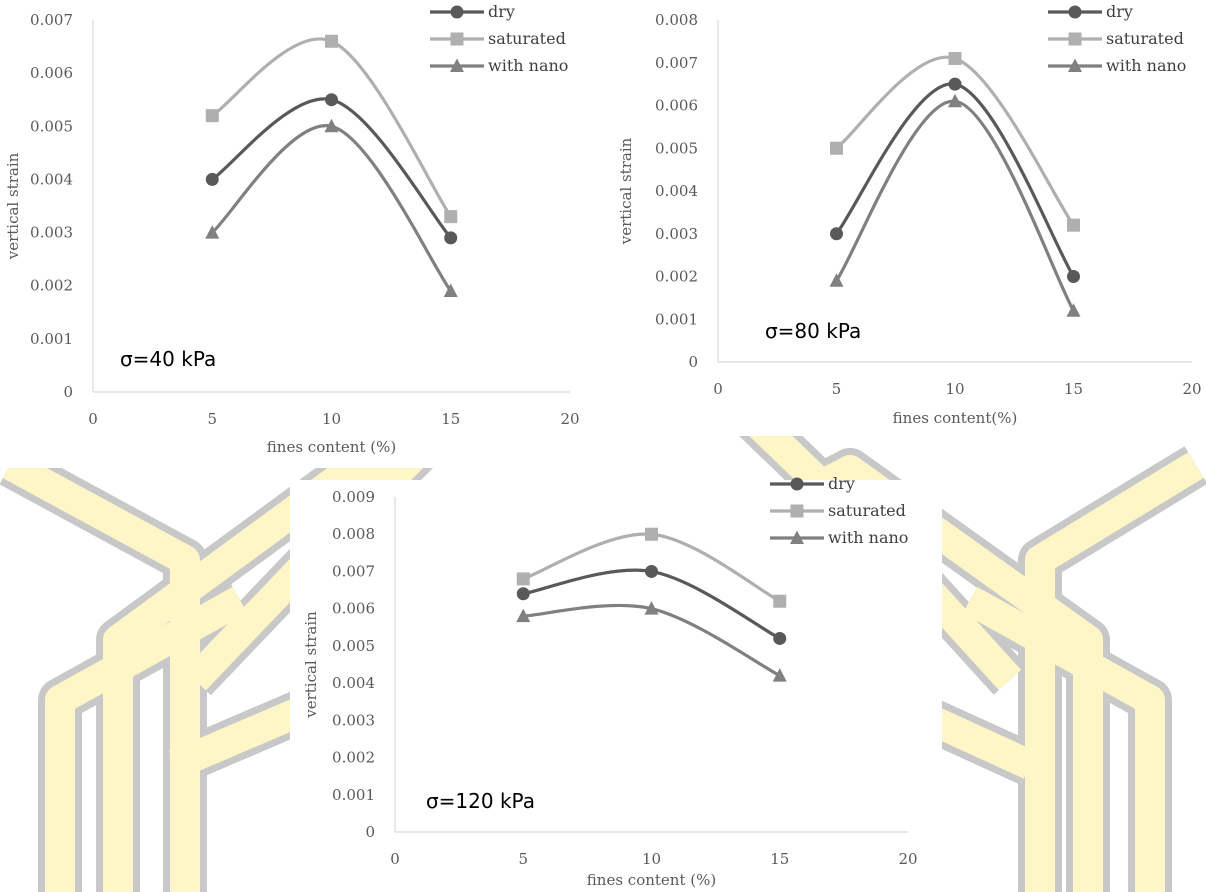 The image size is (1206, 892). Describe the element at coordinates (955, 418) in the screenshot. I see `x-axis-title: fines content(%)` at that location.